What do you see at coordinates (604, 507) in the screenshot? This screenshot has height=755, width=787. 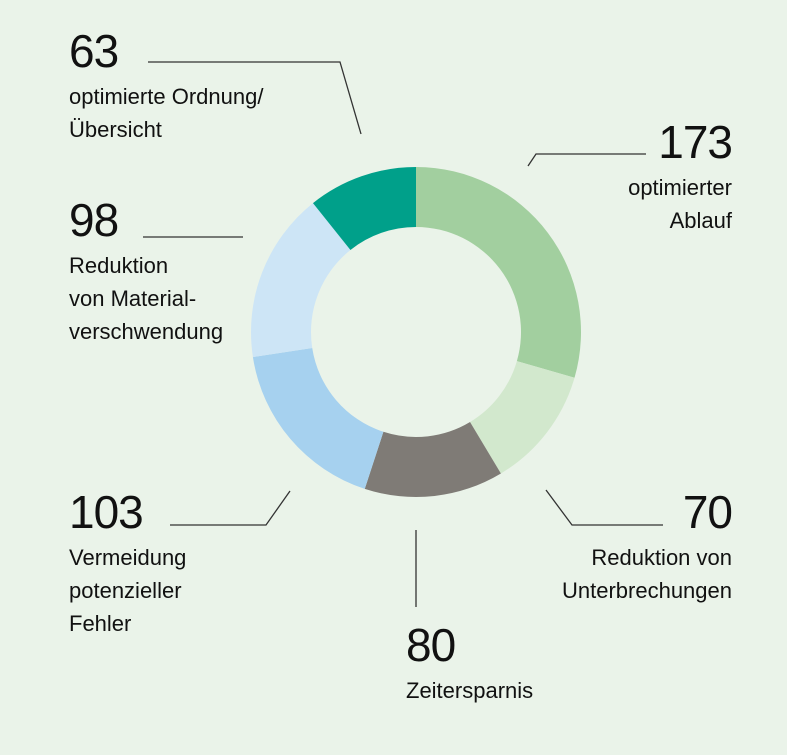 I see `leader-line-reduktion-unterbrechungen` at bounding box center [604, 507].